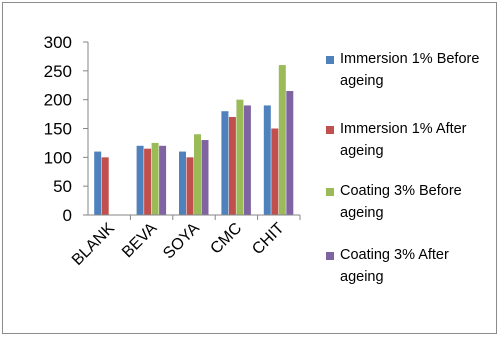 This screenshot has width=501, height=338. I want to click on y-tick-label: 0, so click(67, 215).